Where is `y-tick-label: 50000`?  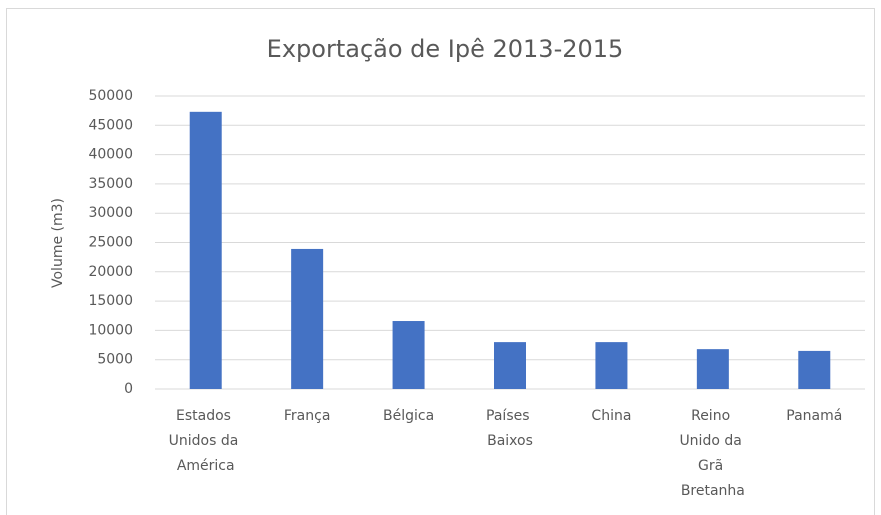
y-tick-label: 50000 is located at coordinates (110, 96).